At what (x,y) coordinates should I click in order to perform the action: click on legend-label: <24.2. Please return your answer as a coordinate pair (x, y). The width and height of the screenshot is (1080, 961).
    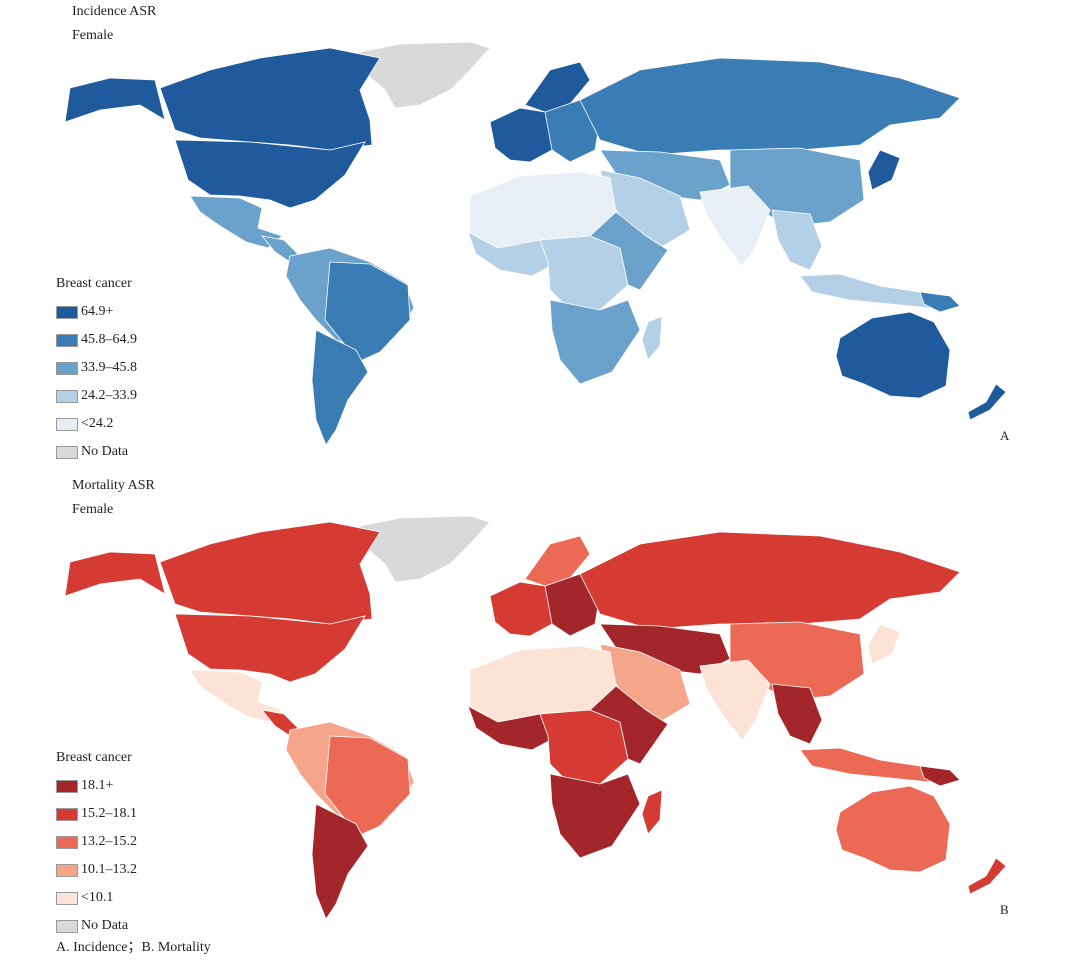
    Looking at the image, I should click on (97, 423).